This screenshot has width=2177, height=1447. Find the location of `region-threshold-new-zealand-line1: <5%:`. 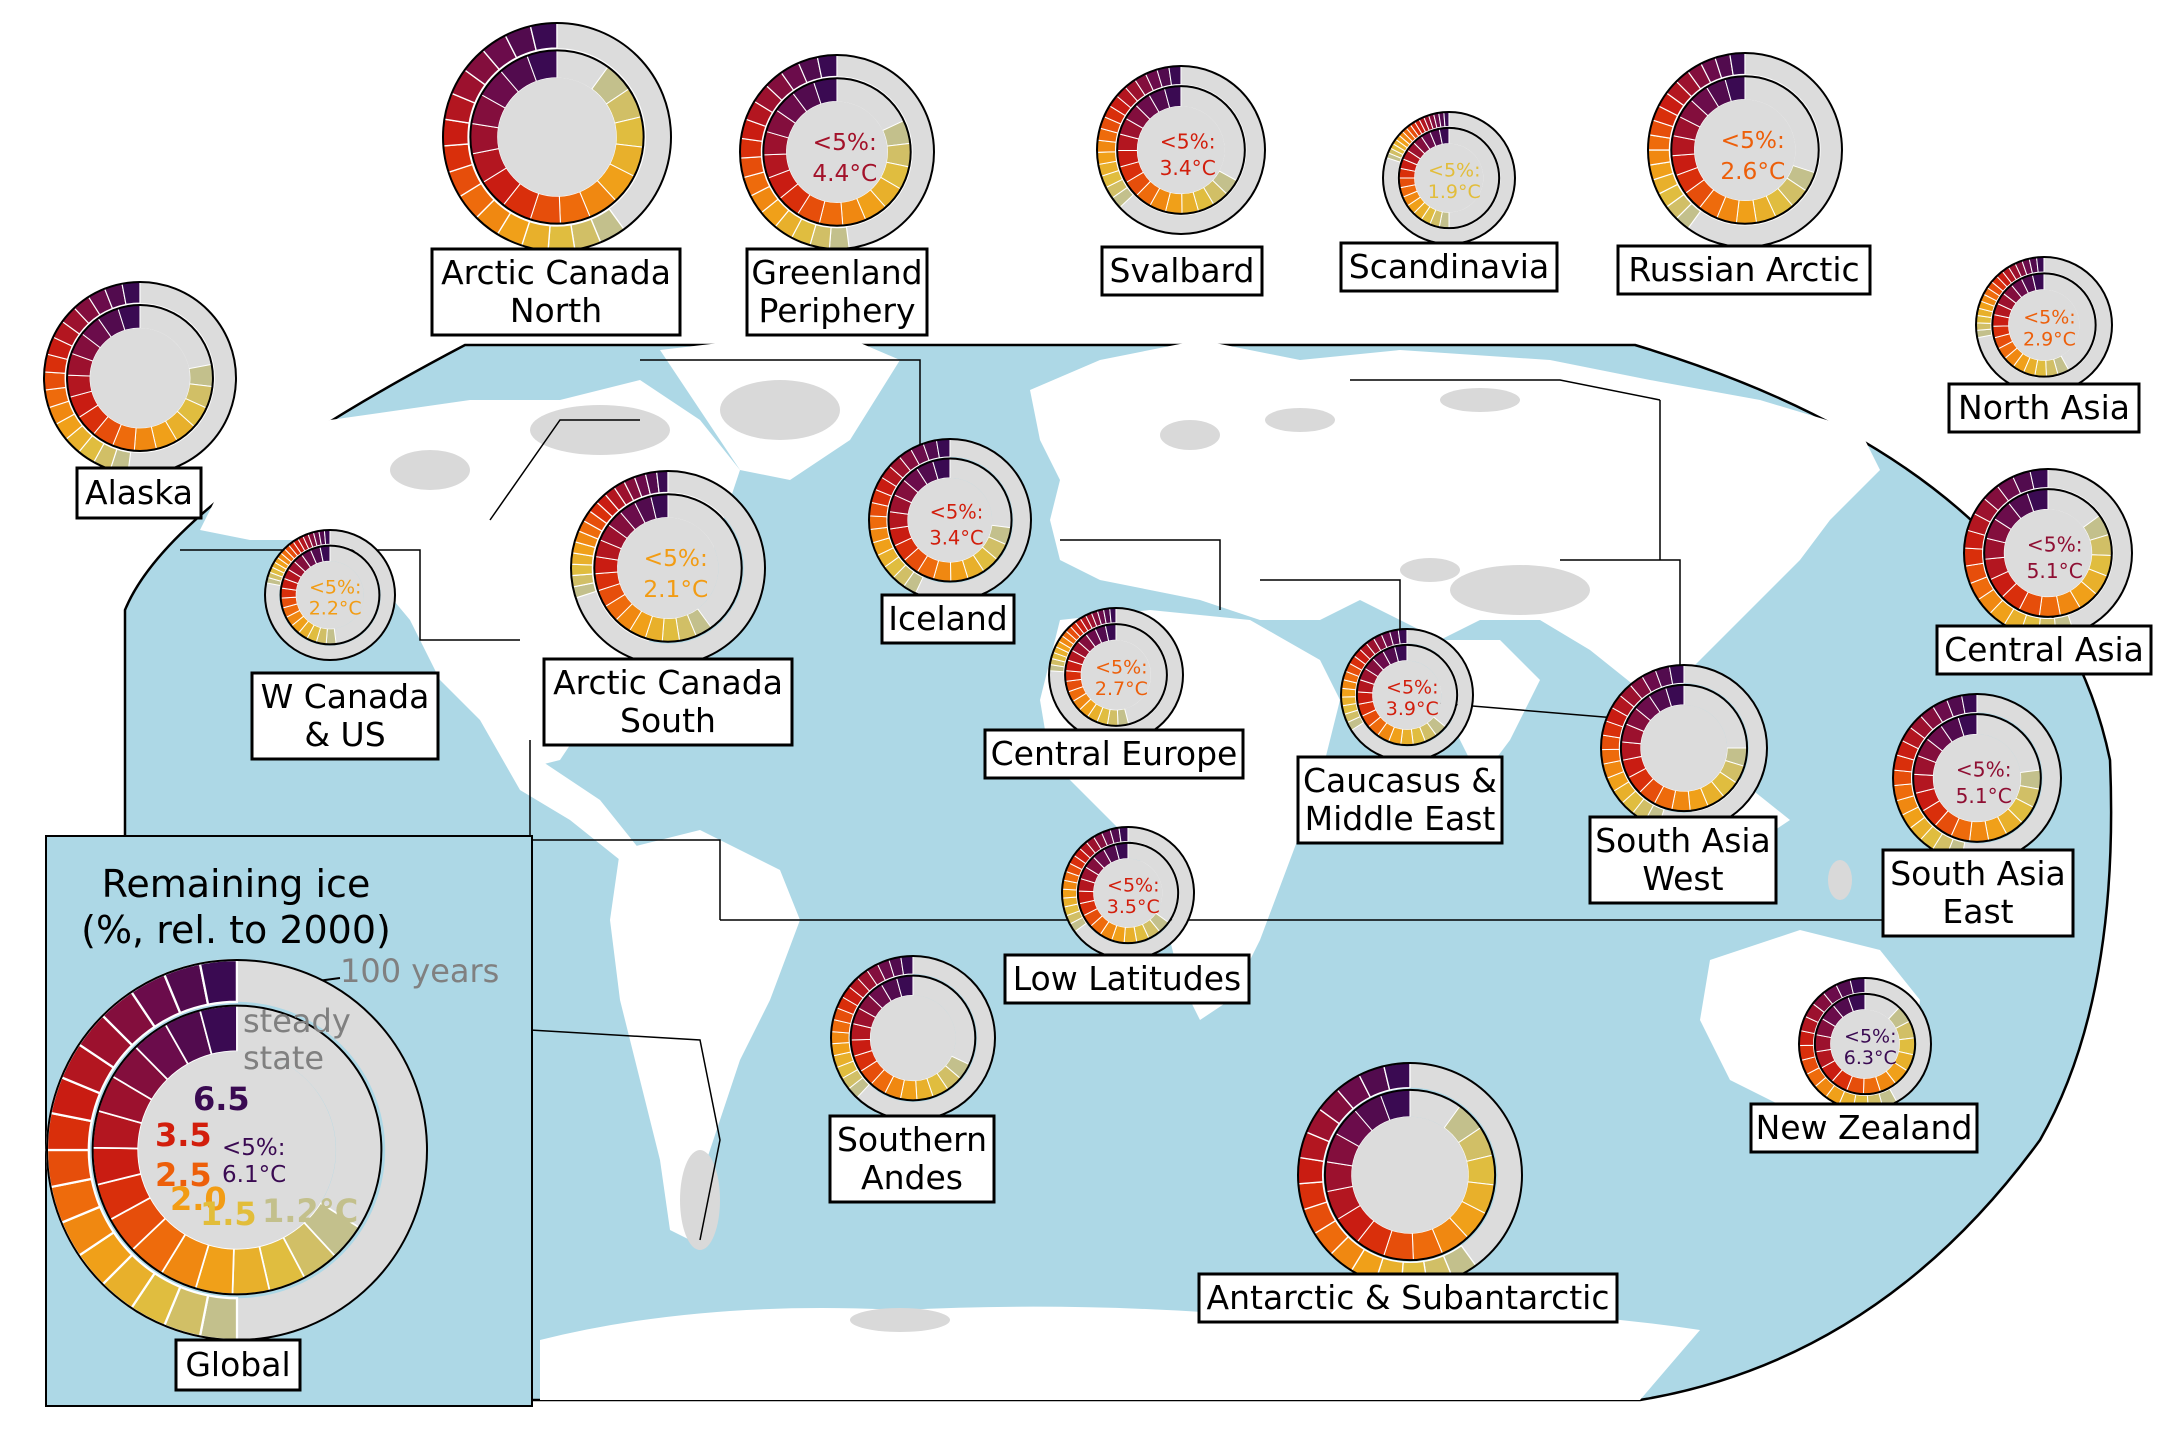

region-threshold-new-zealand-line1: <5%: is located at coordinates (1870, 1037).